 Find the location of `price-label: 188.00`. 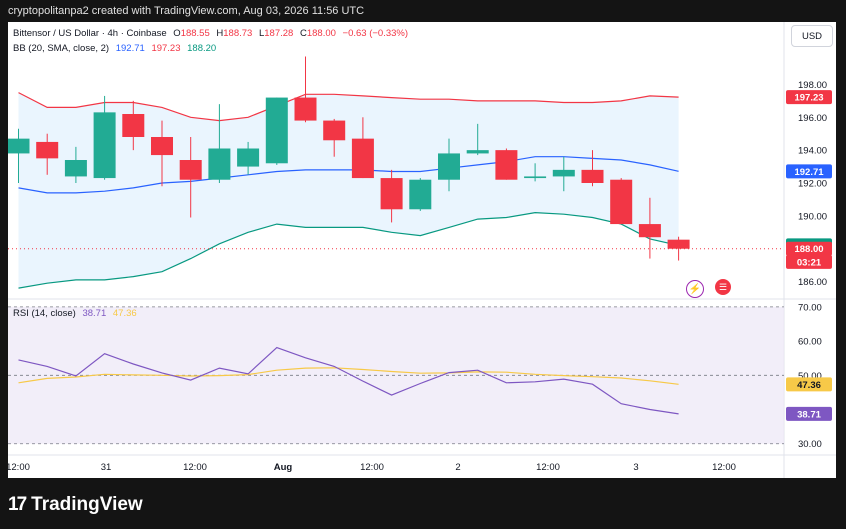

price-label: 188.00 is located at coordinates (808, 249).